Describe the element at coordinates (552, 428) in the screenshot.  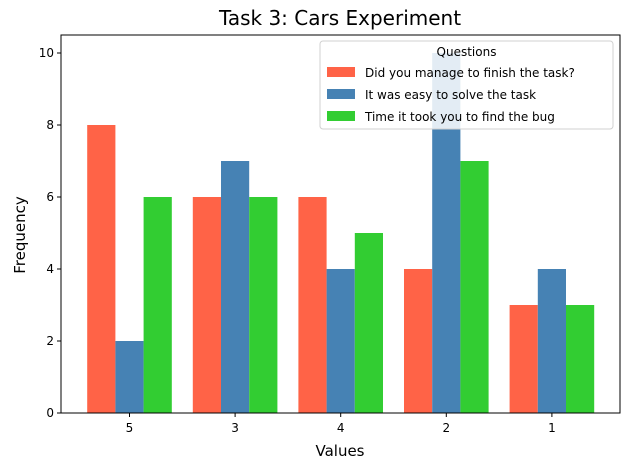
I see `x-tick-label: 1` at that location.